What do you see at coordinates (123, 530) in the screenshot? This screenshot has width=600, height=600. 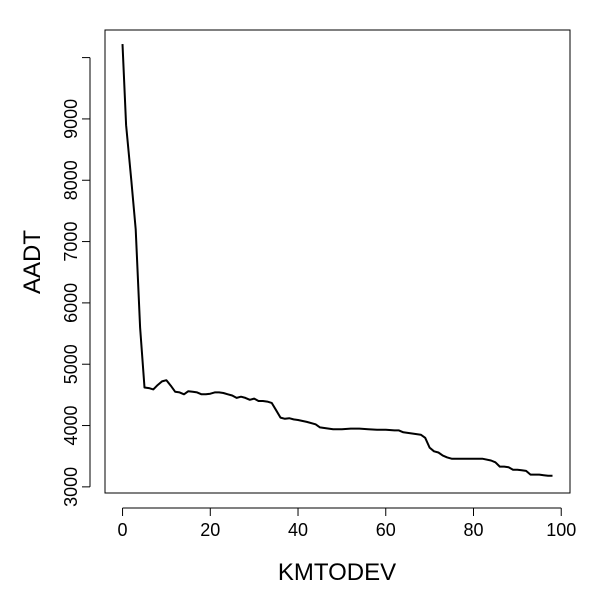 I see `x-tick-label: 0` at bounding box center [123, 530].